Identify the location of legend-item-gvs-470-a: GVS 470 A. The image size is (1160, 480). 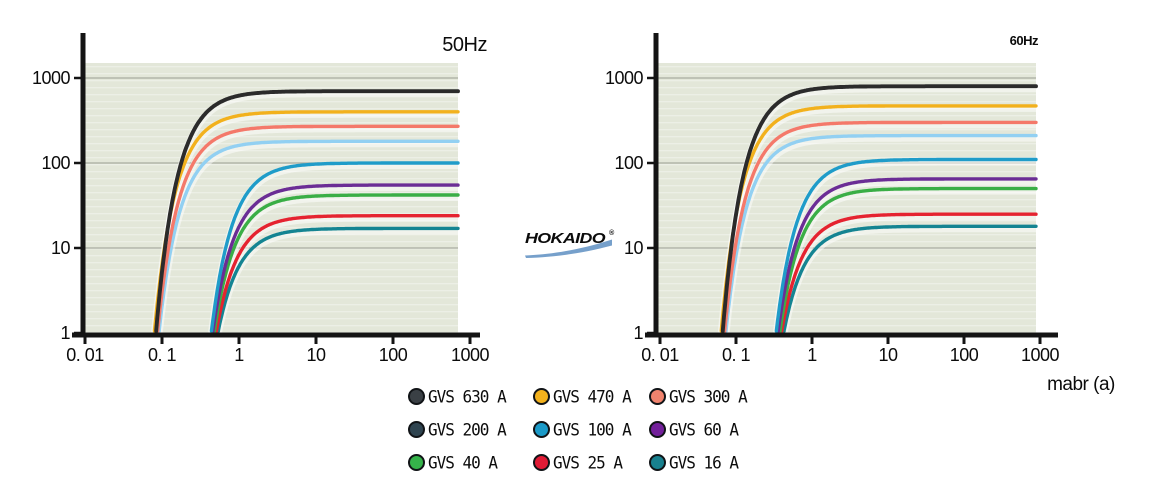
(591, 396).